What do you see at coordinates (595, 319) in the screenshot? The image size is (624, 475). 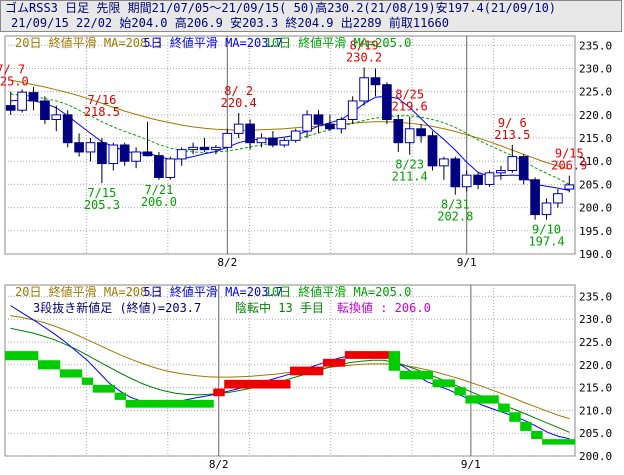 I see `bottom-y-tick-label: 230.0` at bounding box center [595, 319].